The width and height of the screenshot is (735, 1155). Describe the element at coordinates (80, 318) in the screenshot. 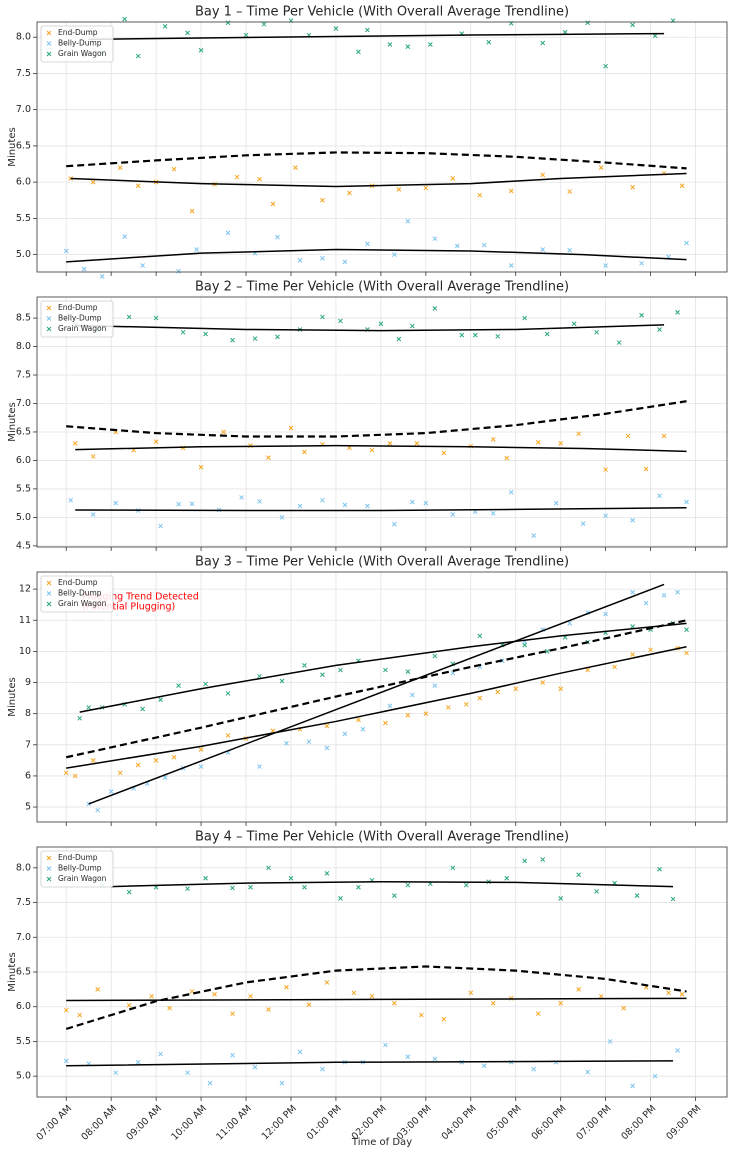

I see `legend-label: Belly-Dump` at that location.